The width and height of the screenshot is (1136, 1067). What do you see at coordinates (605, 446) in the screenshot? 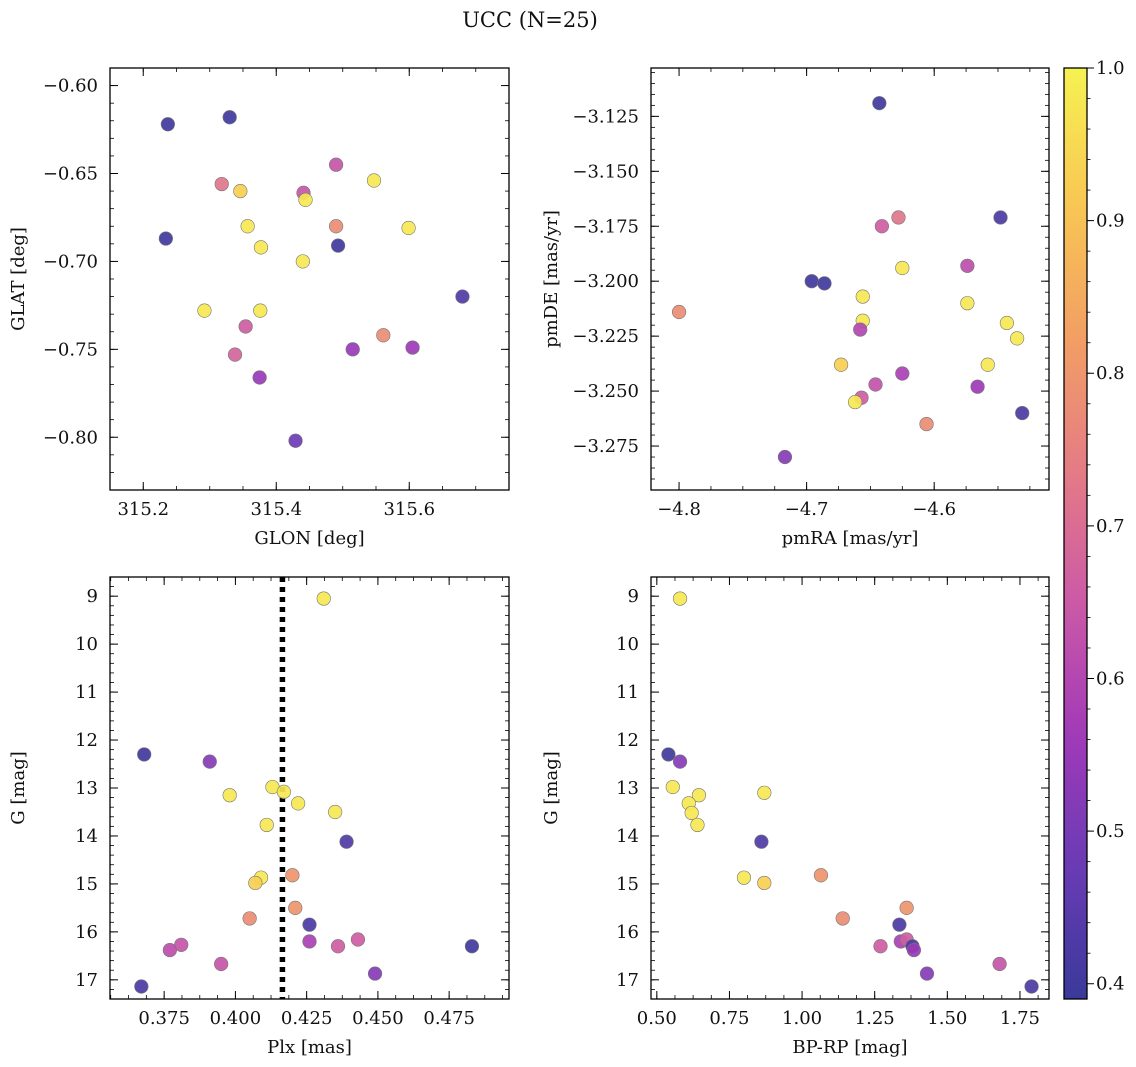
I see `y-tick-label: −3.275` at bounding box center [605, 446].